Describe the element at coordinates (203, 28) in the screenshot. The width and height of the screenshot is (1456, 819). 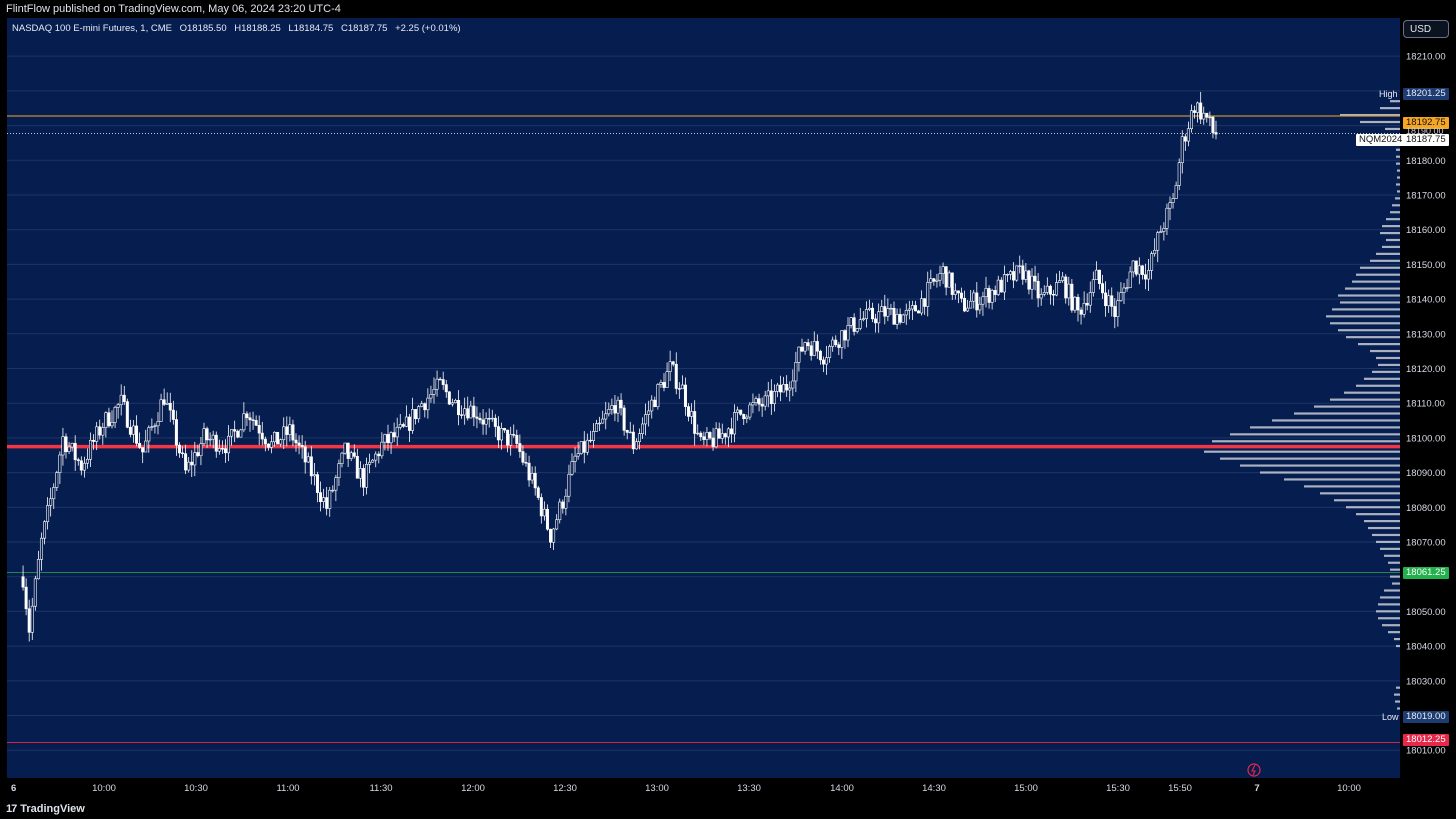
I see `legend-open: O18185.50` at that location.